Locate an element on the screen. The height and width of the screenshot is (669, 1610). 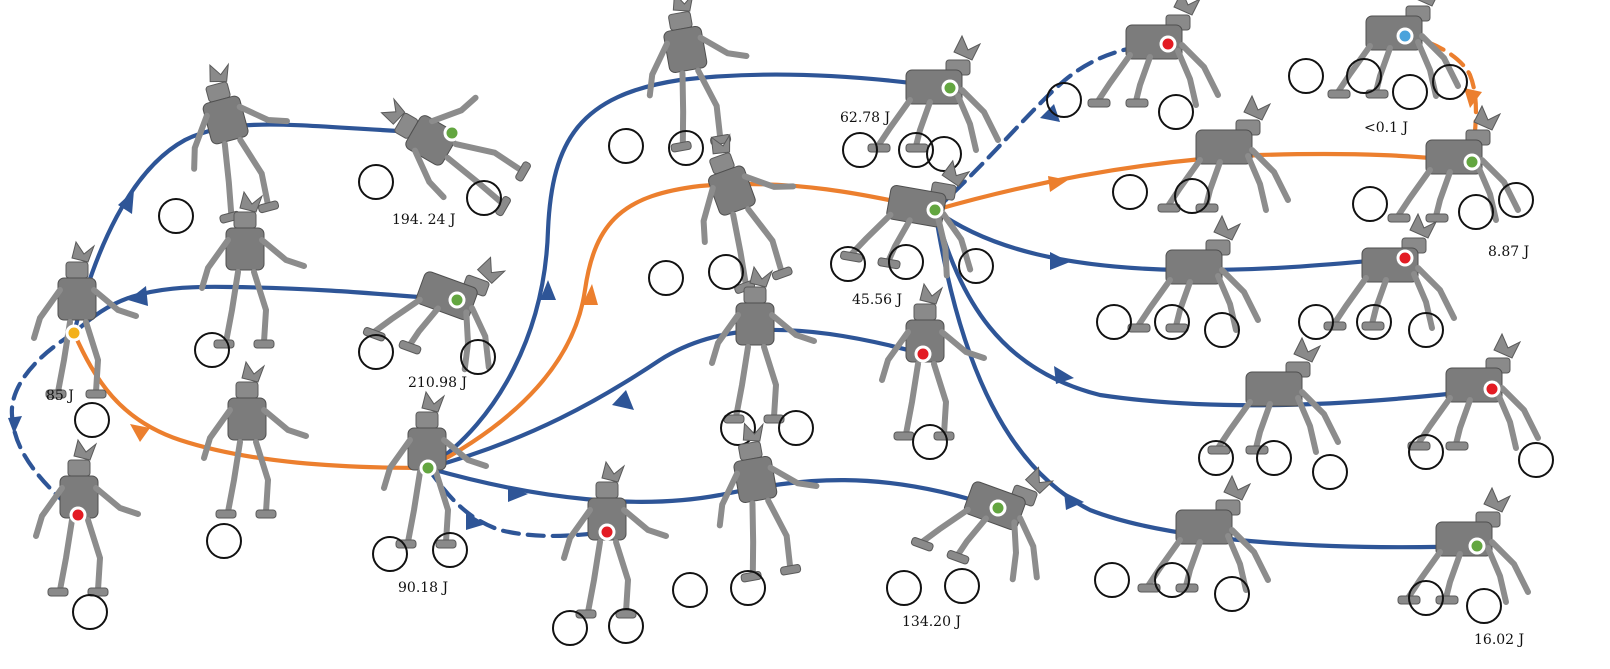
energy-label-top-mid: 62.78 J is located at coordinates (865, 118).